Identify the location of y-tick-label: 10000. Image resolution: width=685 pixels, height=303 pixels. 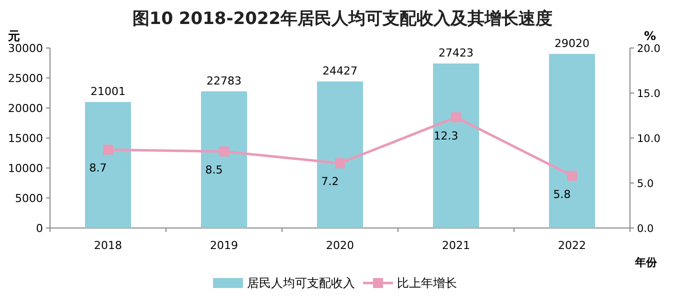
(25, 168).